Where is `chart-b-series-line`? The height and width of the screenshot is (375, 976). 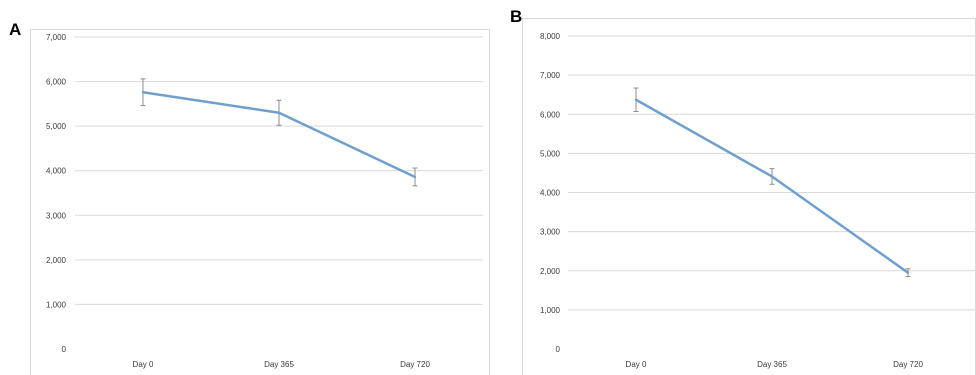
chart-b-series-line is located at coordinates (772, 186).